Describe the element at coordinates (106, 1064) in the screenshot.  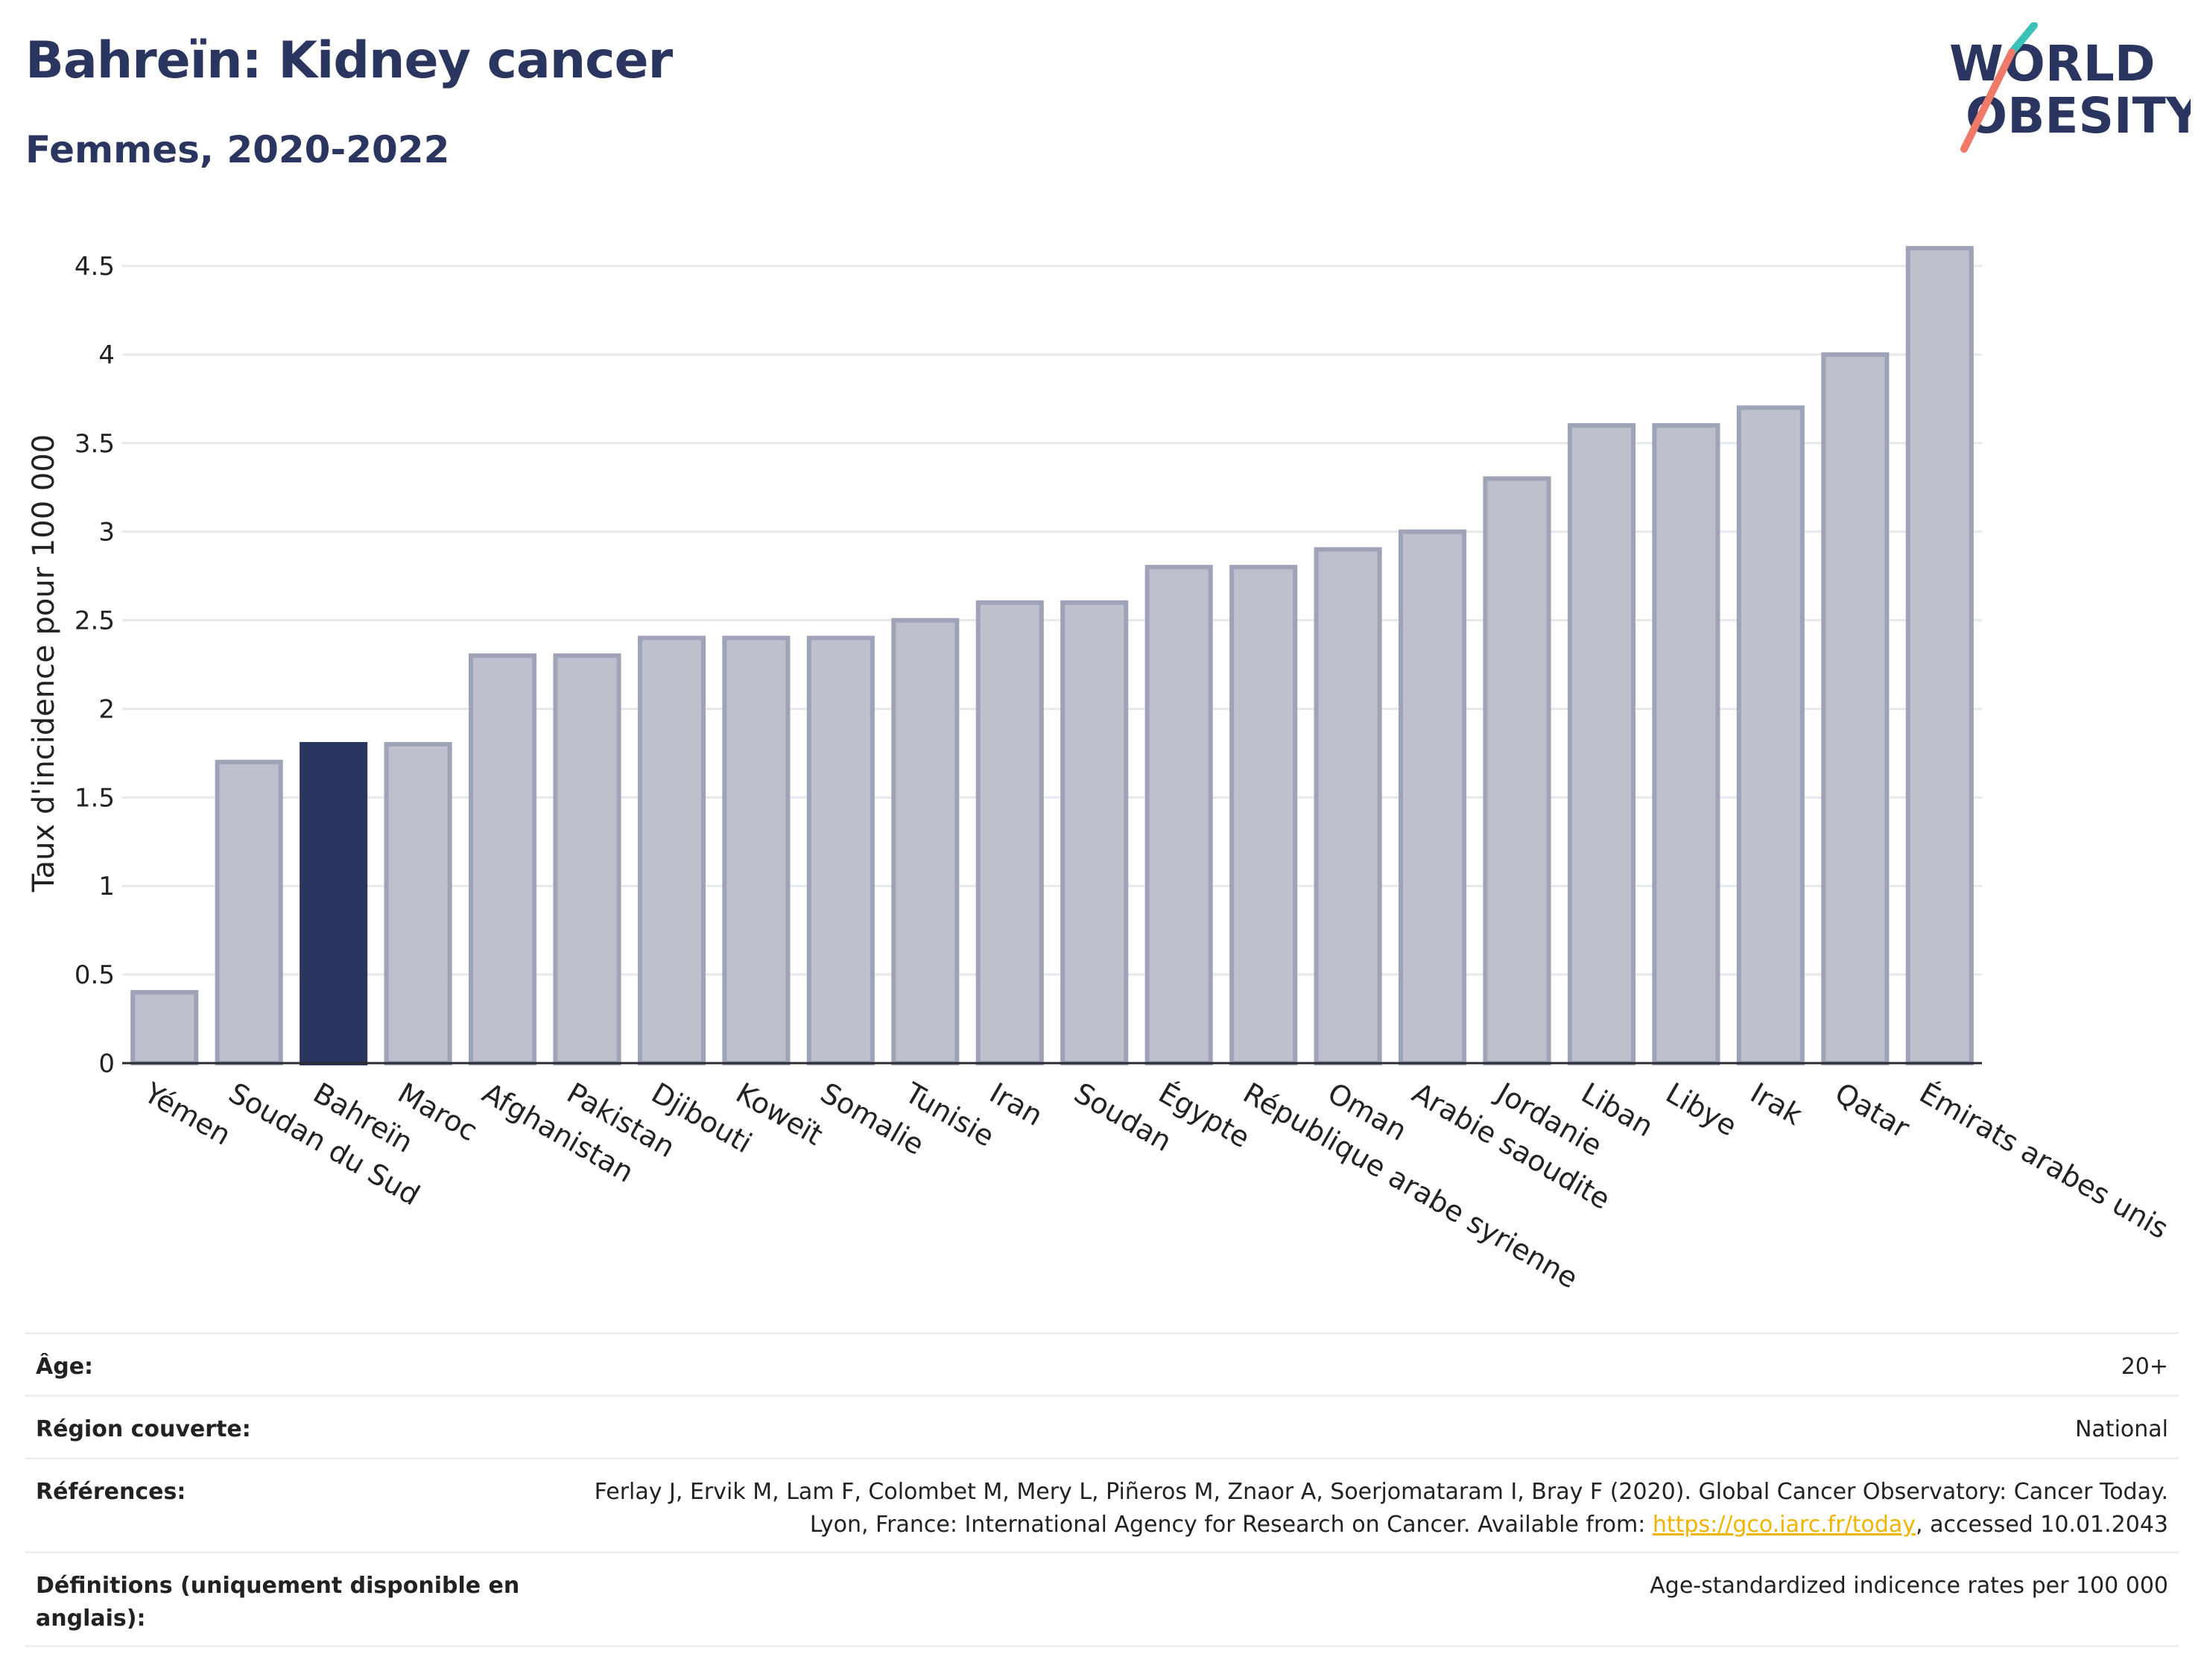
I see `y-tick-label: 0` at that location.